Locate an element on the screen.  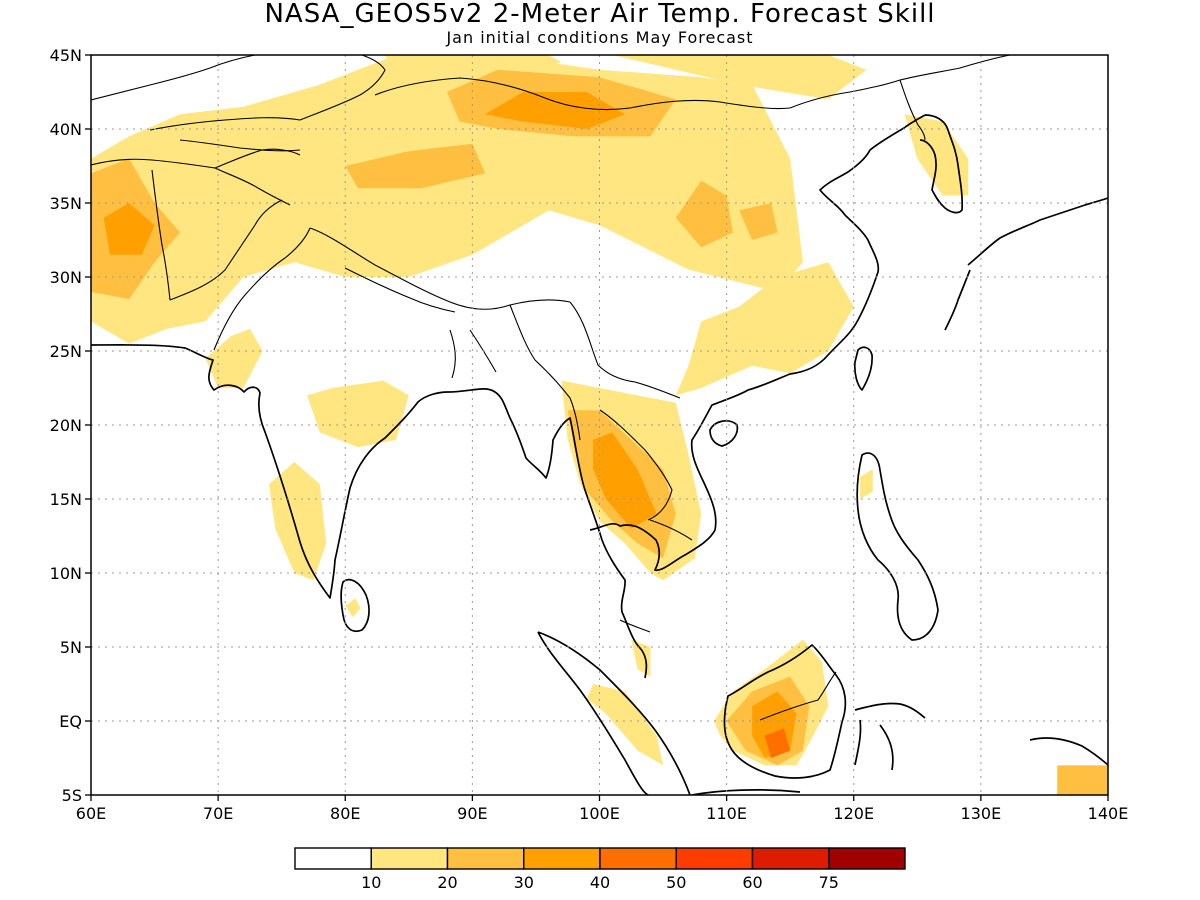
lat-tick-label: 15N is located at coordinates (66, 499).